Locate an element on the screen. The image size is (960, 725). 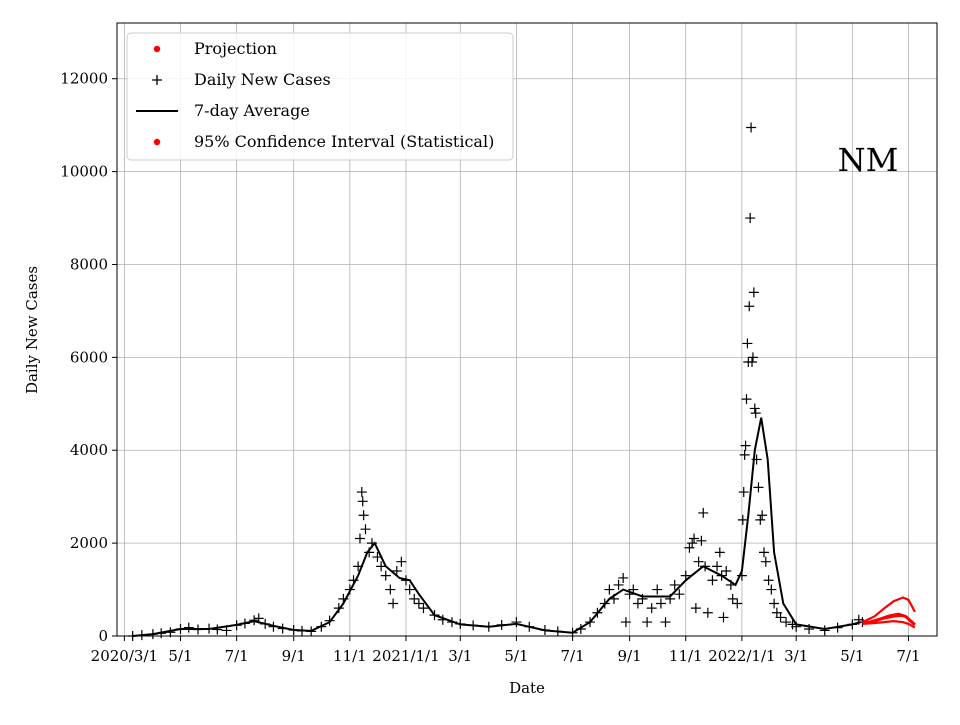
state-label: NM is located at coordinates (868, 160).